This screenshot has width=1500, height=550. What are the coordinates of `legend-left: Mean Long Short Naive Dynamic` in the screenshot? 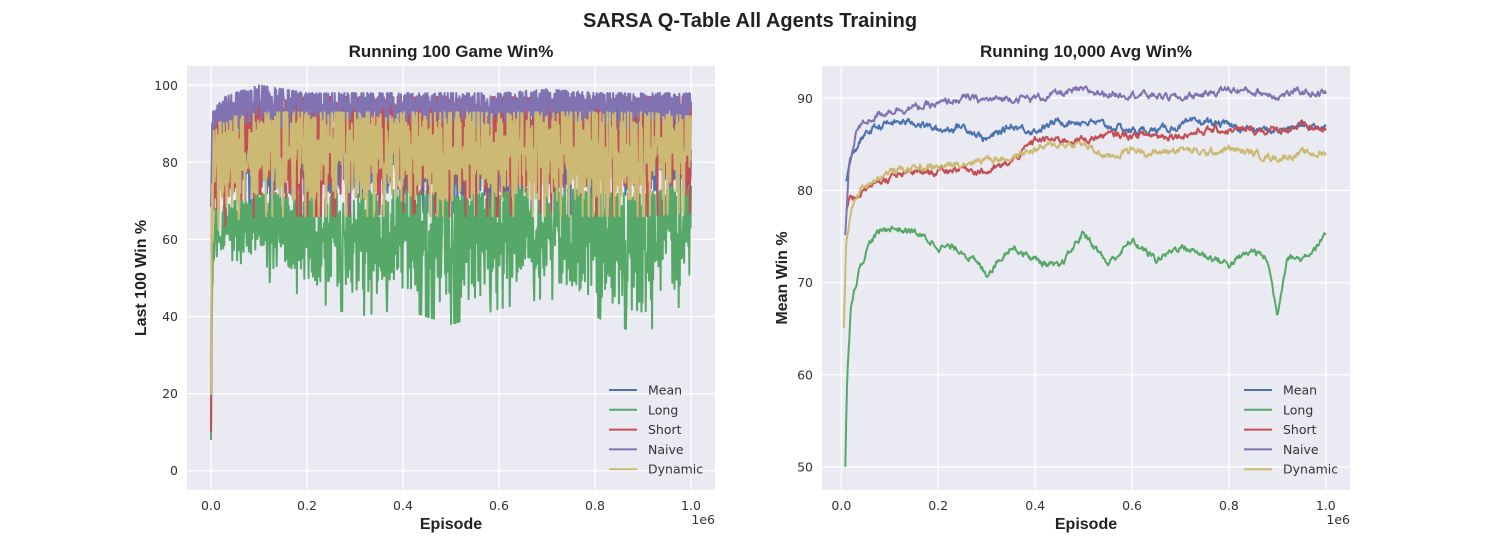 It's located at (656, 430).